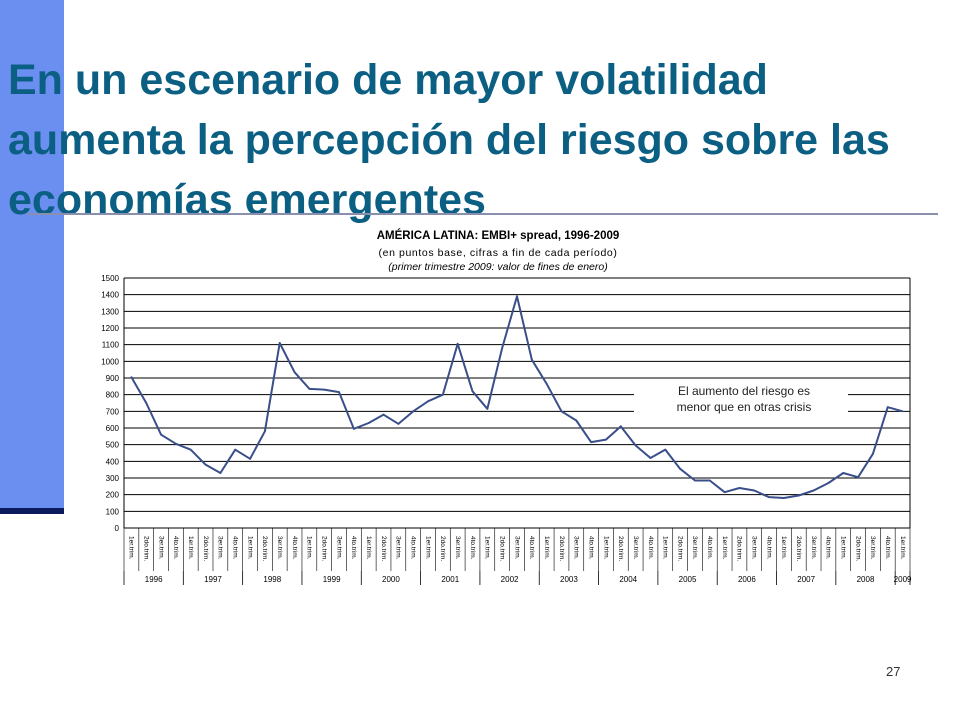 The width and height of the screenshot is (960, 720). Describe the element at coordinates (110, 361) in the screenshot. I see `y-tick-label: 1000` at that location.